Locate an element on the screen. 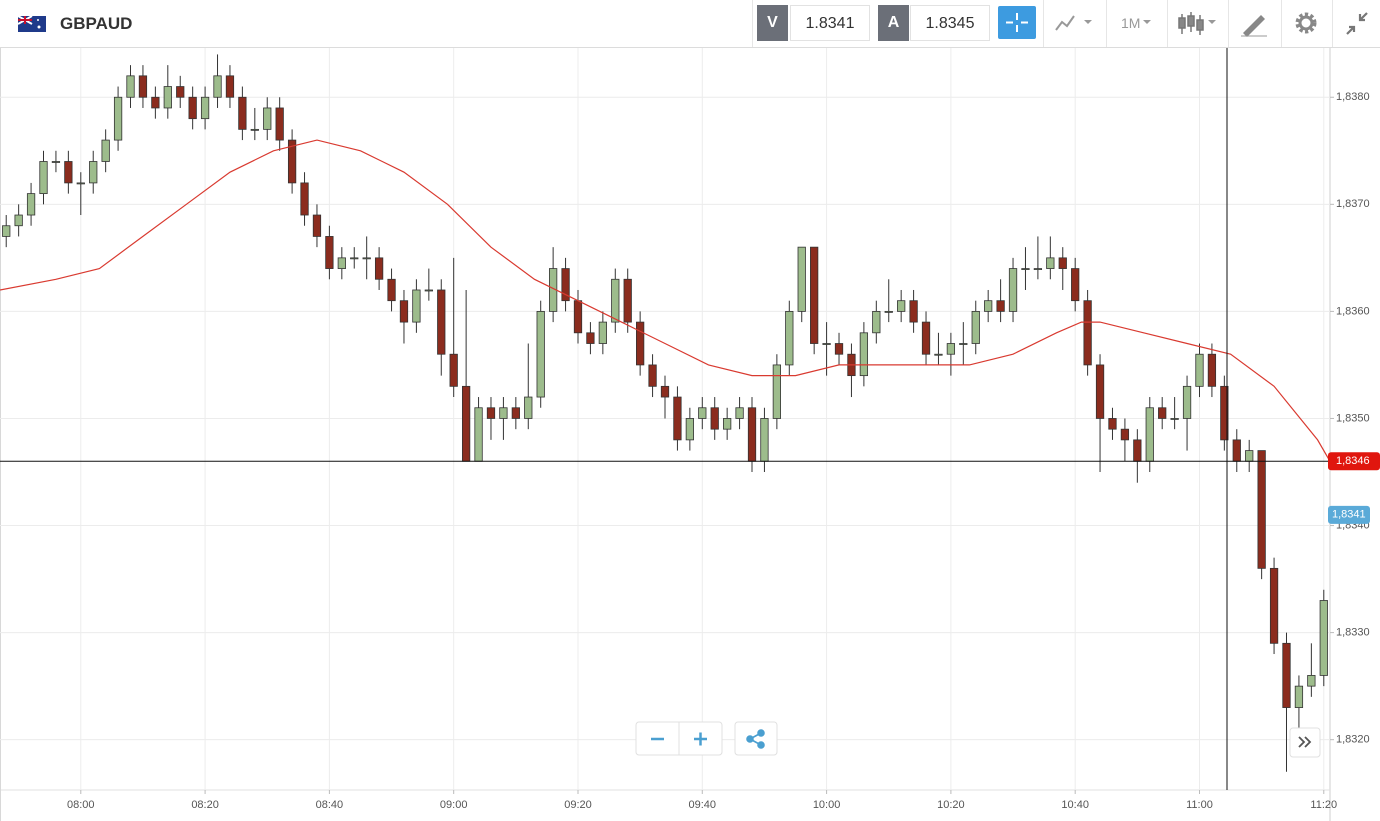  y-tick-label: 1,8320 is located at coordinates (1353, 740).